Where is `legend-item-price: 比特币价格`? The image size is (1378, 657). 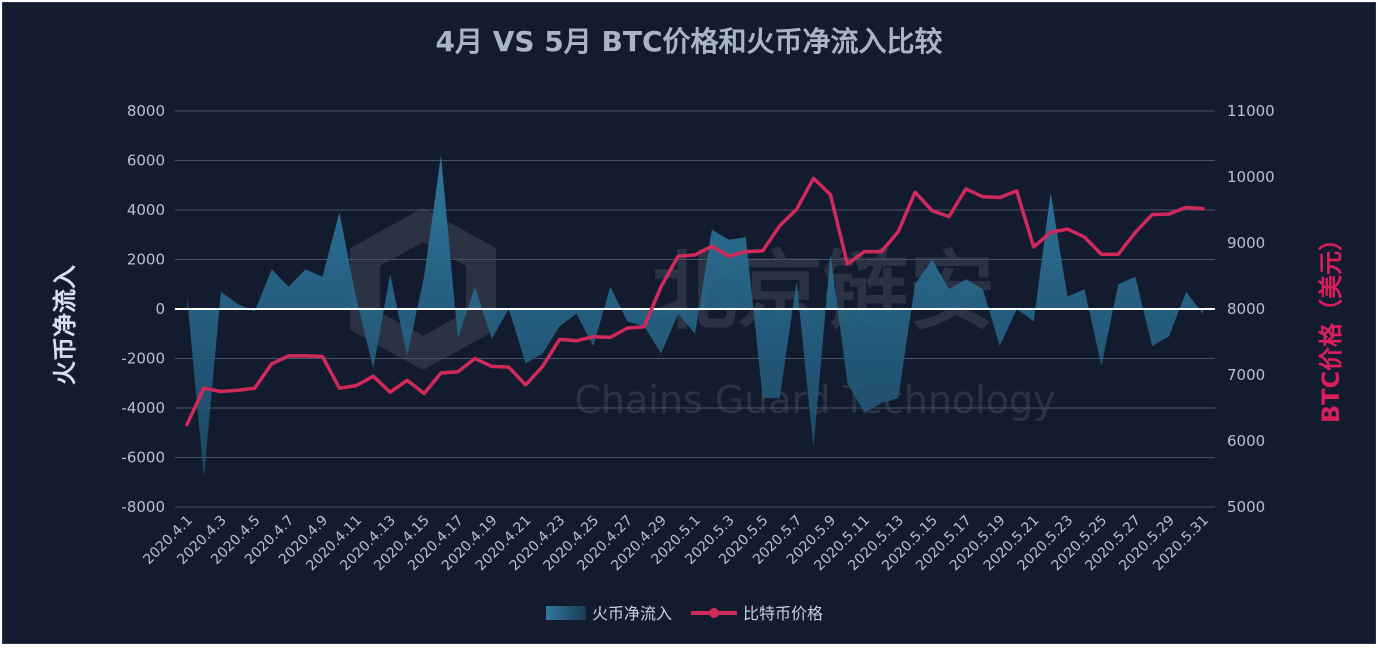
legend-item-price: 比特币价格 is located at coordinates (757, 613).